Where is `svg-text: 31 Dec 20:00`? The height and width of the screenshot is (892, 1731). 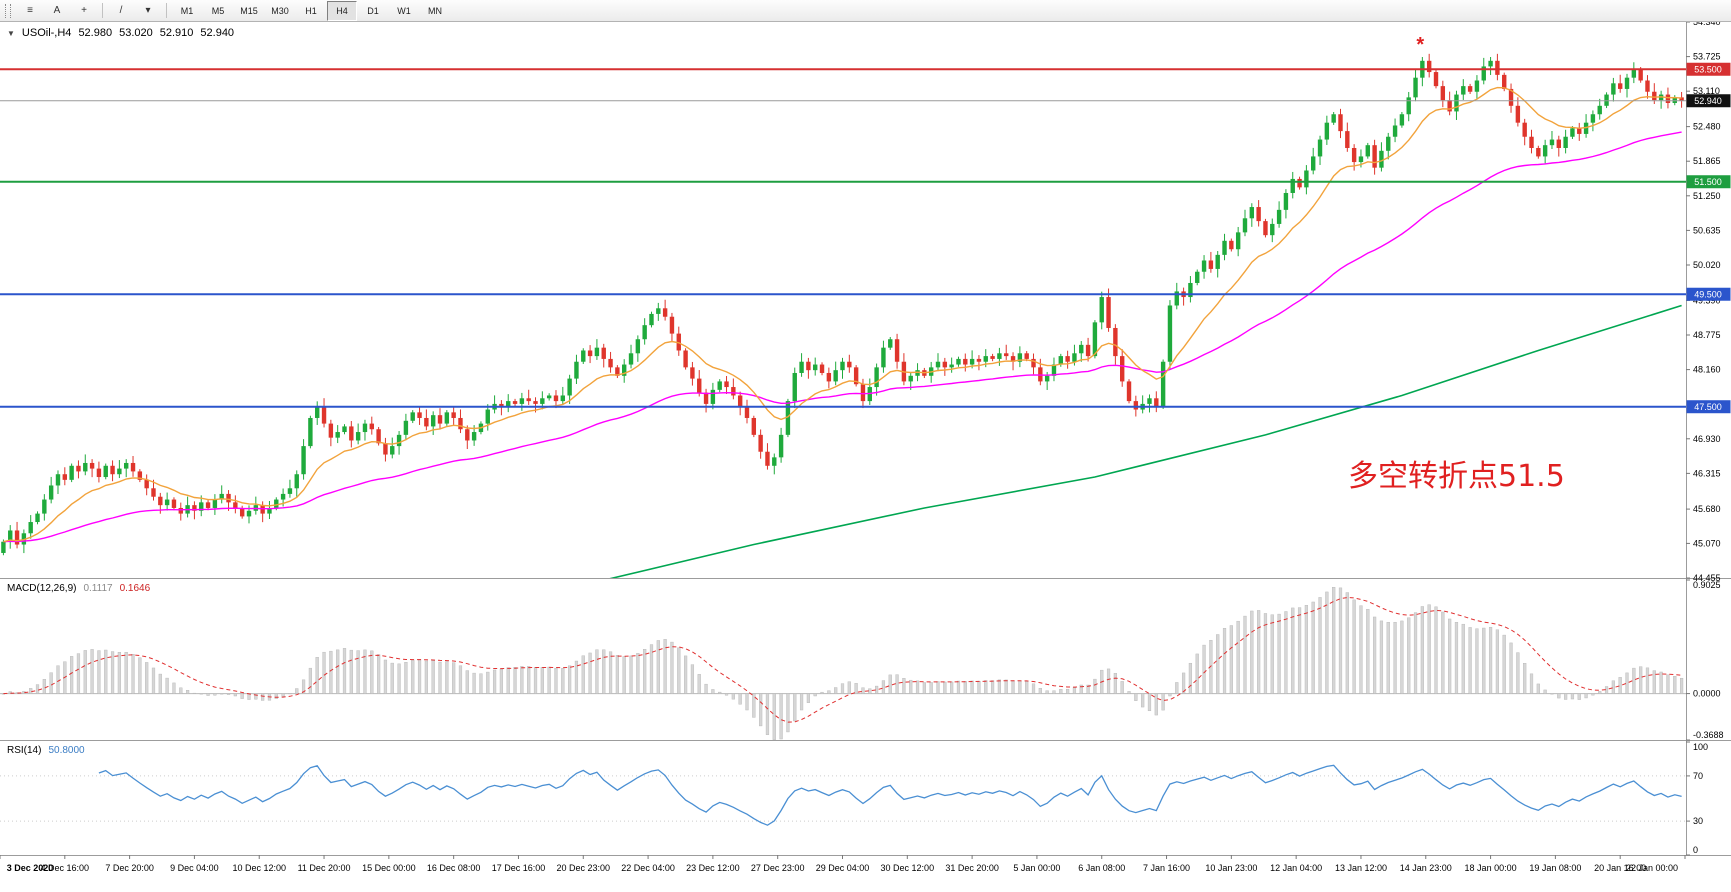 svg-text: 31 Dec 20:00 is located at coordinates (972, 868).